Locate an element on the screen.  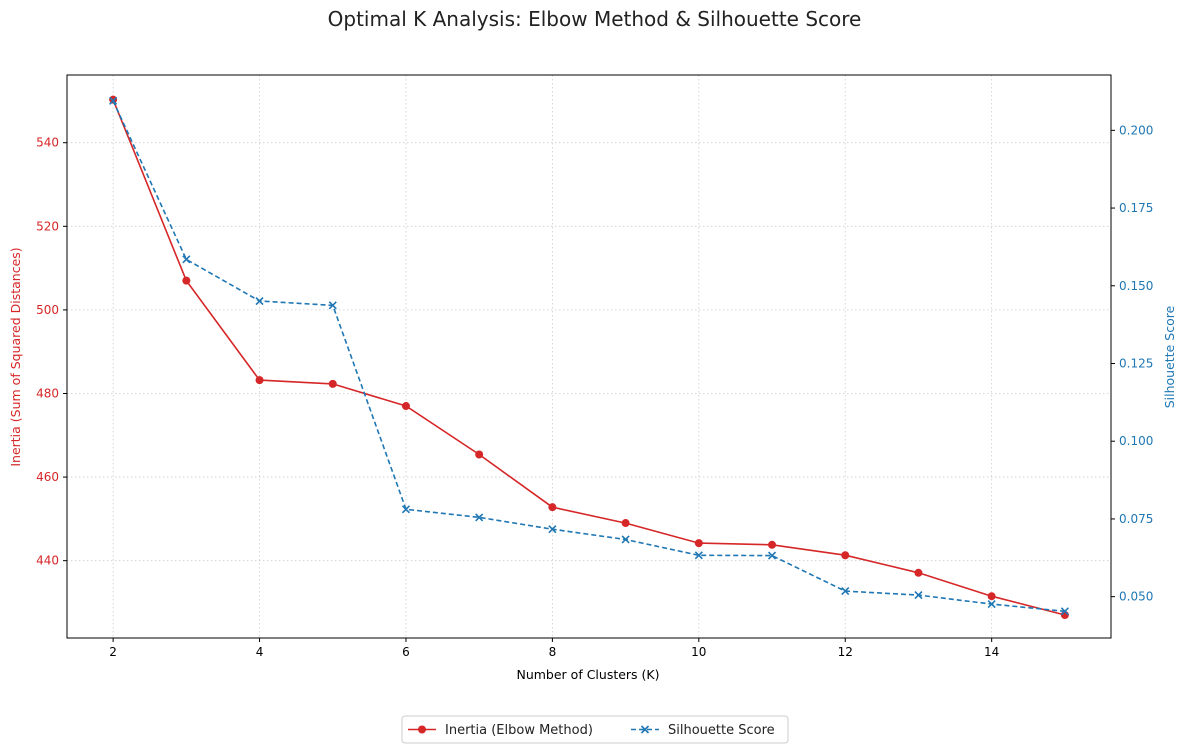
x-tick-label: 4 is located at coordinates (260, 652).